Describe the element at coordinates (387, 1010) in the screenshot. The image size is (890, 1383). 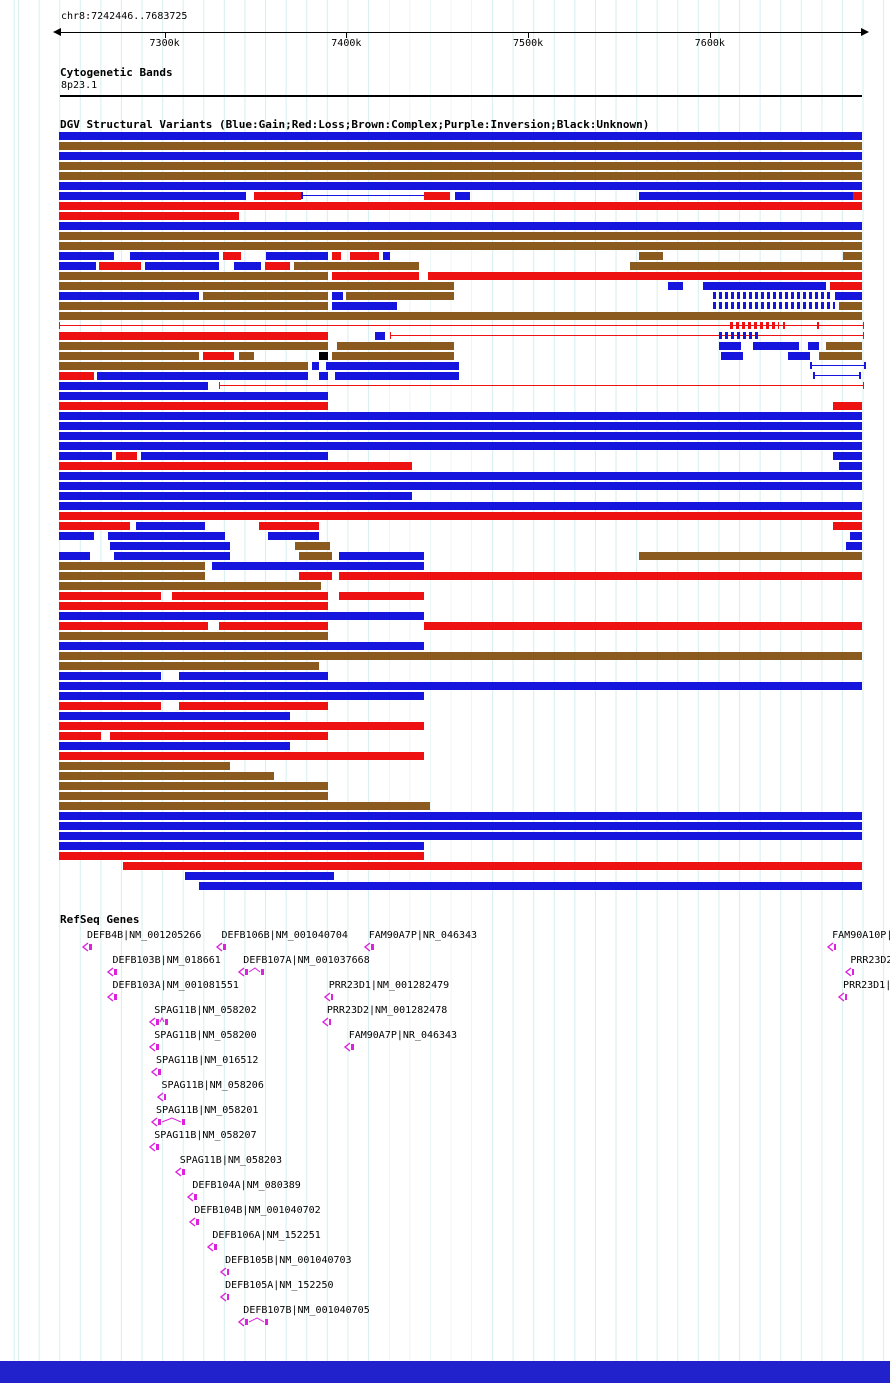
I see `gene-label: PRR23D2|NM_001282478` at that location.